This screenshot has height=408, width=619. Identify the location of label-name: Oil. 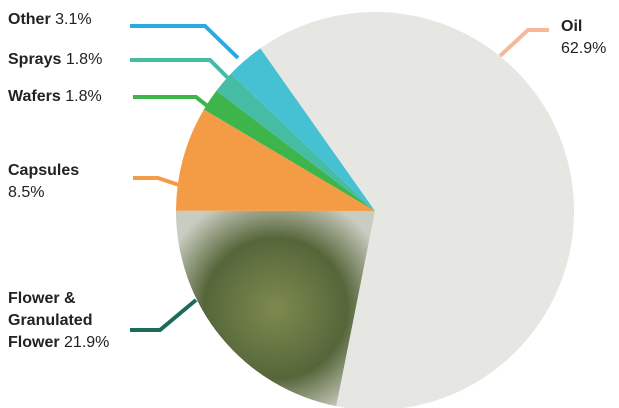
(572, 26).